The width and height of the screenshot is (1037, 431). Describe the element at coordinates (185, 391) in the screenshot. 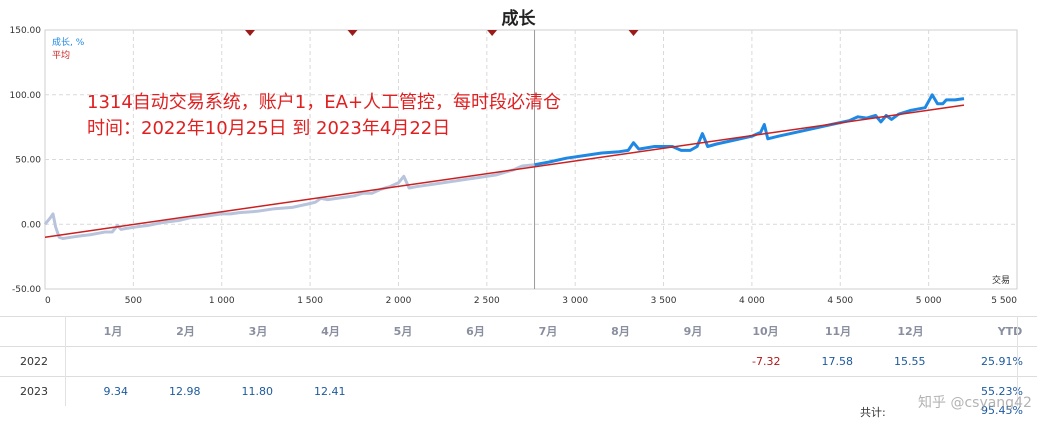

I see `month-value: 12.98` at that location.